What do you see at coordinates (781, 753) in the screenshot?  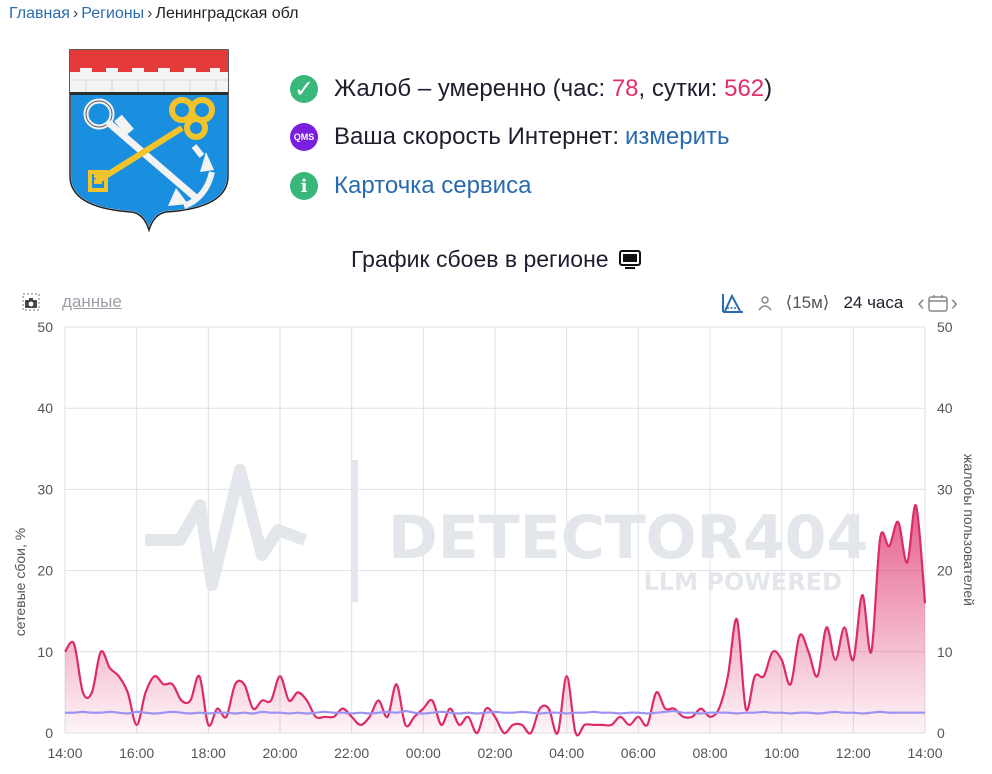 I see `x-tick-label: 10:00` at bounding box center [781, 753].